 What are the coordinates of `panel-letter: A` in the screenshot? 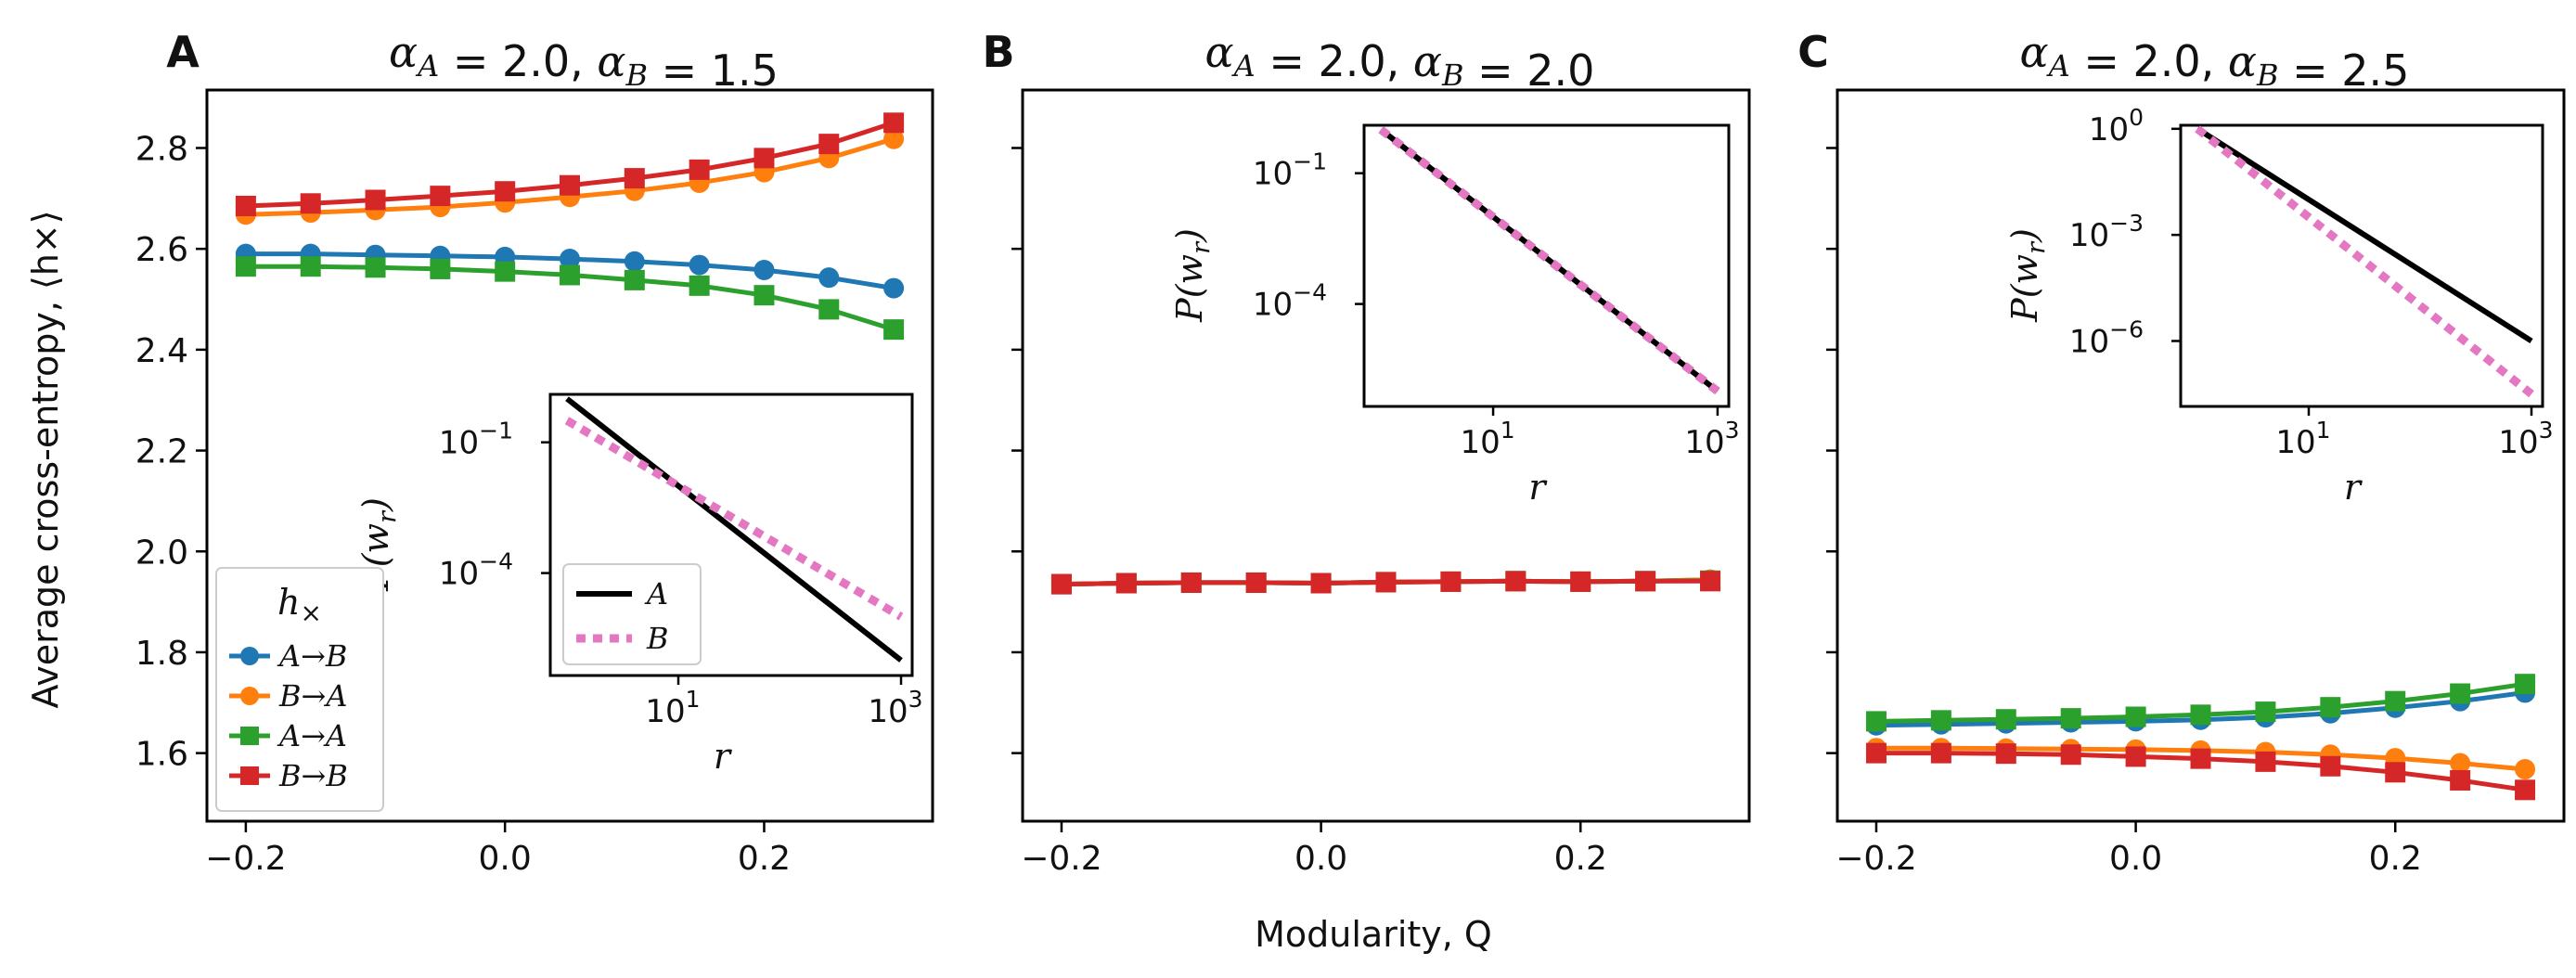 It's located at (183, 52).